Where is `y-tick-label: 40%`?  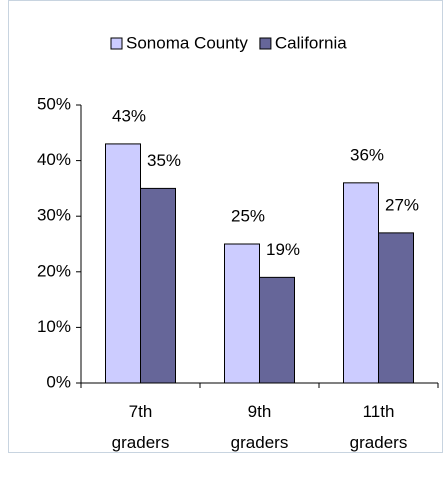
y-tick-label: 40% is located at coordinates (54, 159).